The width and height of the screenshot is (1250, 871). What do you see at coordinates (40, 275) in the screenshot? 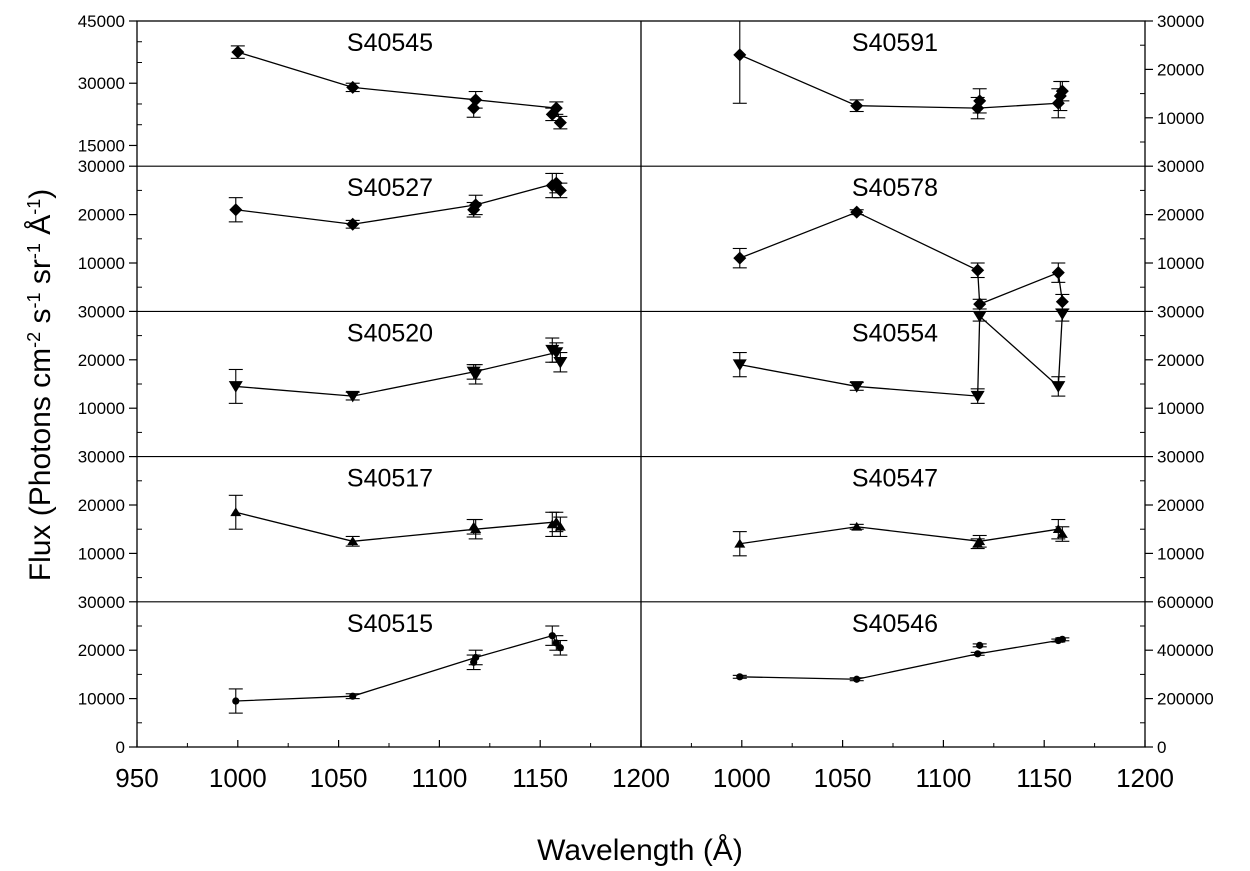
I see `y-axis-title-mid2: sr` at bounding box center [40, 275].